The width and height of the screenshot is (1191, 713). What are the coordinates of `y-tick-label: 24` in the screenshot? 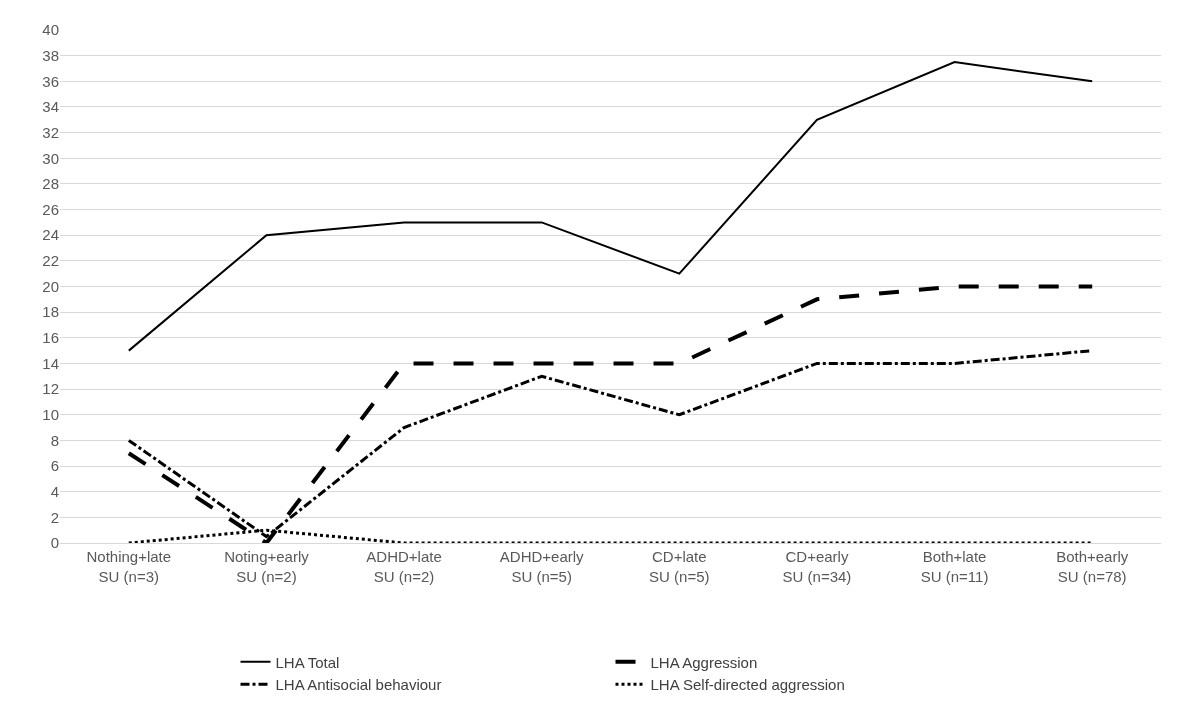 It's located at (50, 235).